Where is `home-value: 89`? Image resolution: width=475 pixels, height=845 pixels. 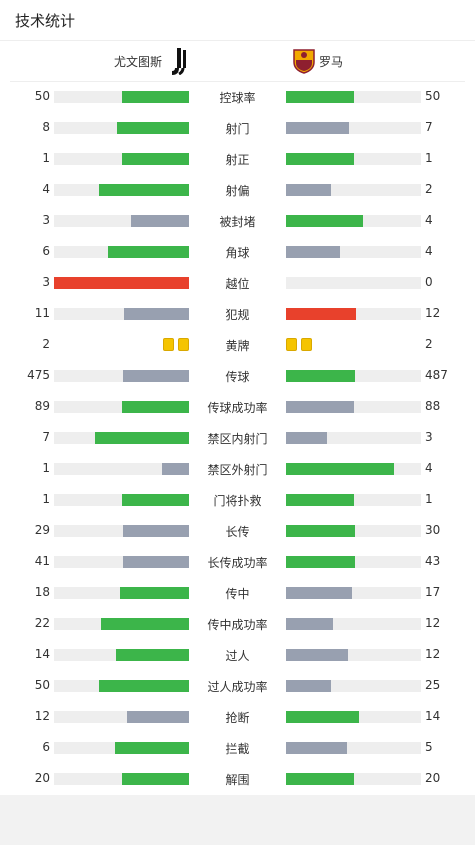
home-value: 89 is located at coordinates (42, 406).